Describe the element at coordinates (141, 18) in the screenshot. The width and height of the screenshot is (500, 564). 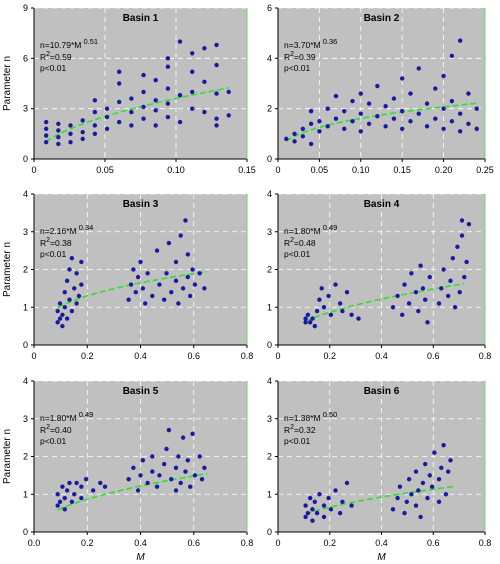
I see `panel-title: Basin 1` at that location.